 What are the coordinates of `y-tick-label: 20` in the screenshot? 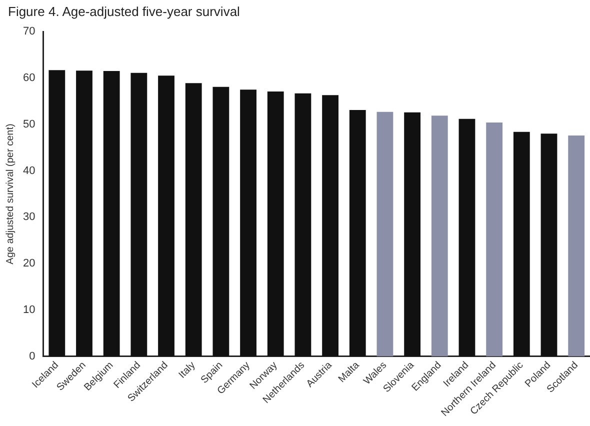 It's located at (29, 264).